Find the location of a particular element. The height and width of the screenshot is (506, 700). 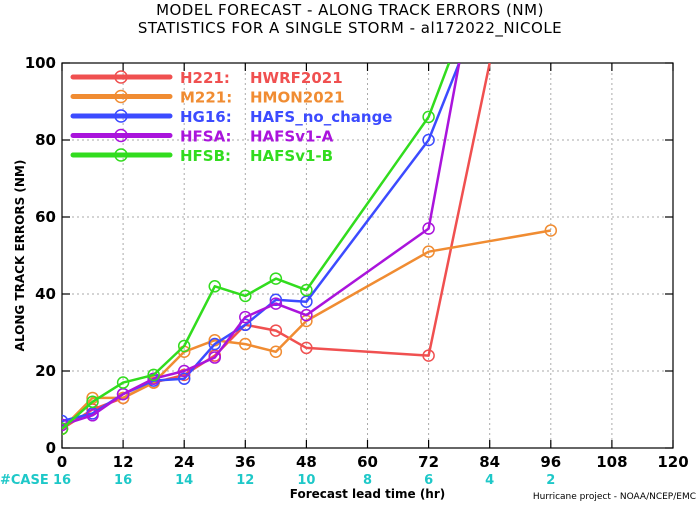

case-count: 2 is located at coordinates (550, 480).